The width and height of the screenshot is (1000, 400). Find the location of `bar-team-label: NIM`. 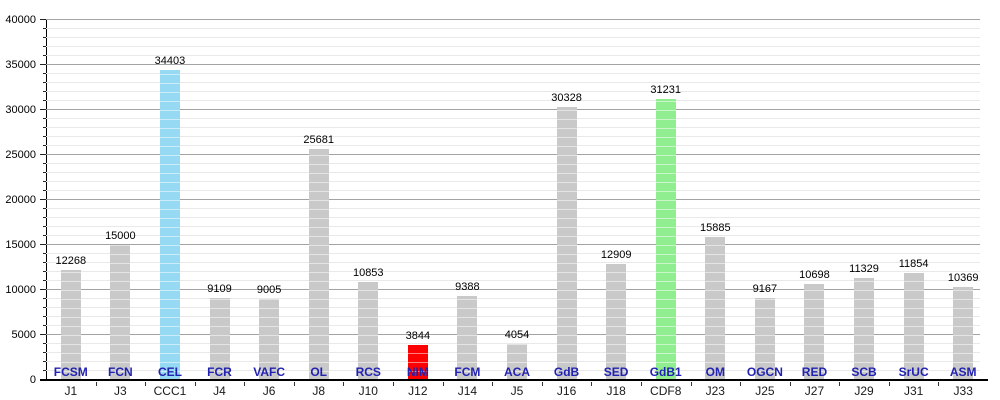

bar-team-label: NIM is located at coordinates (417, 372).